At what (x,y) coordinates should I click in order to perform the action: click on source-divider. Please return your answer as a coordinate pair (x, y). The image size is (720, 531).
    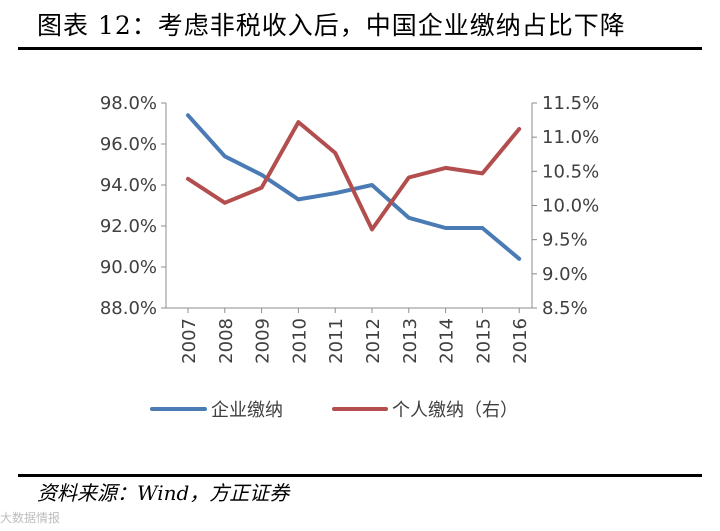
    Looking at the image, I should click on (360, 475).